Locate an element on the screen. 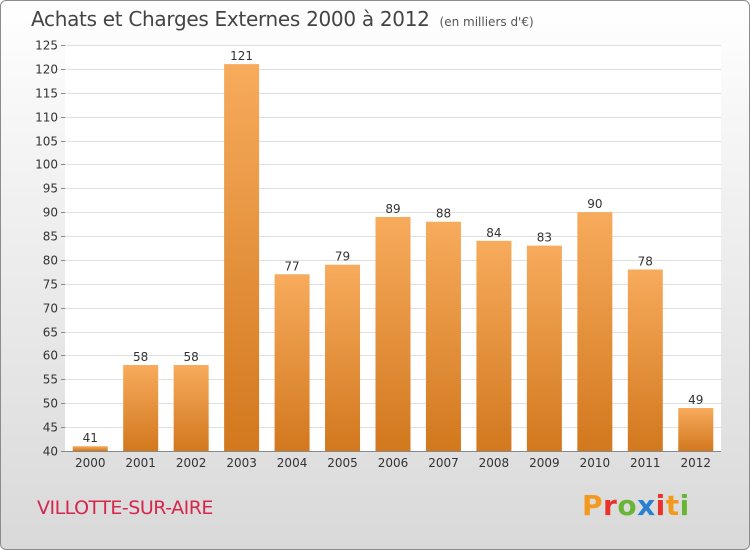 This screenshot has height=550, width=750. x-tick-label: 2001 is located at coordinates (140, 463).